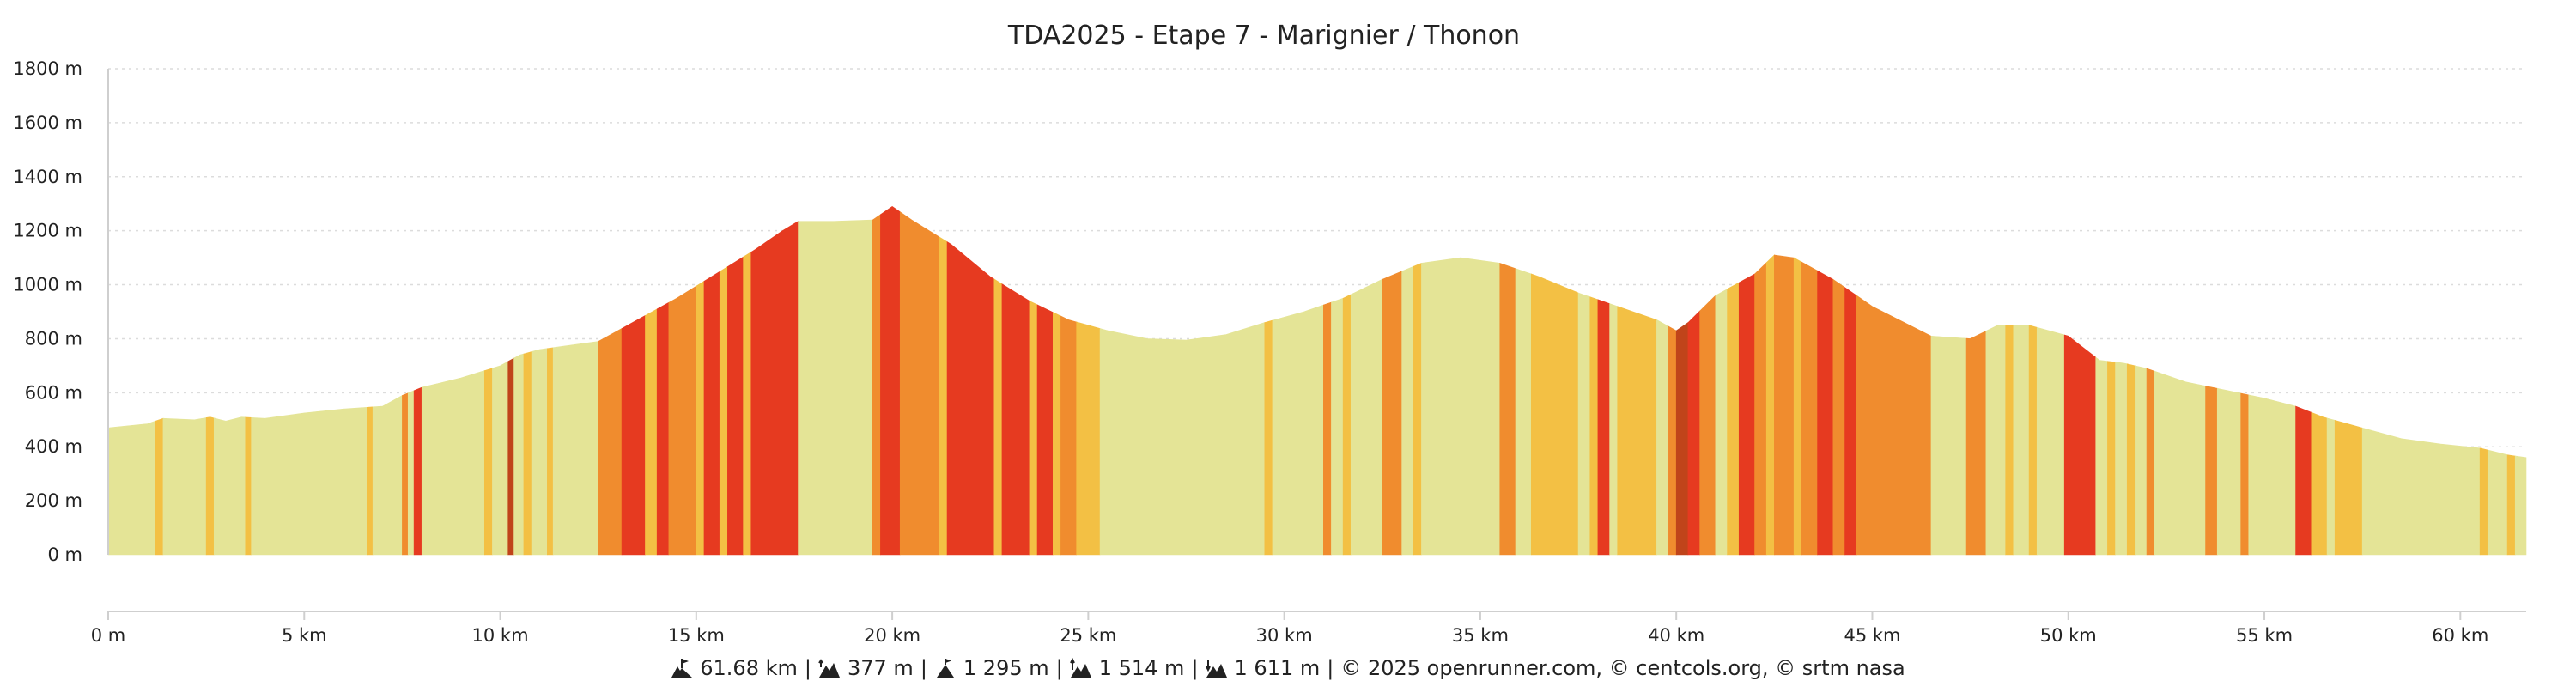 This screenshot has width=2576, height=687. I want to click on x-tick-label: 5 km, so click(304, 635).